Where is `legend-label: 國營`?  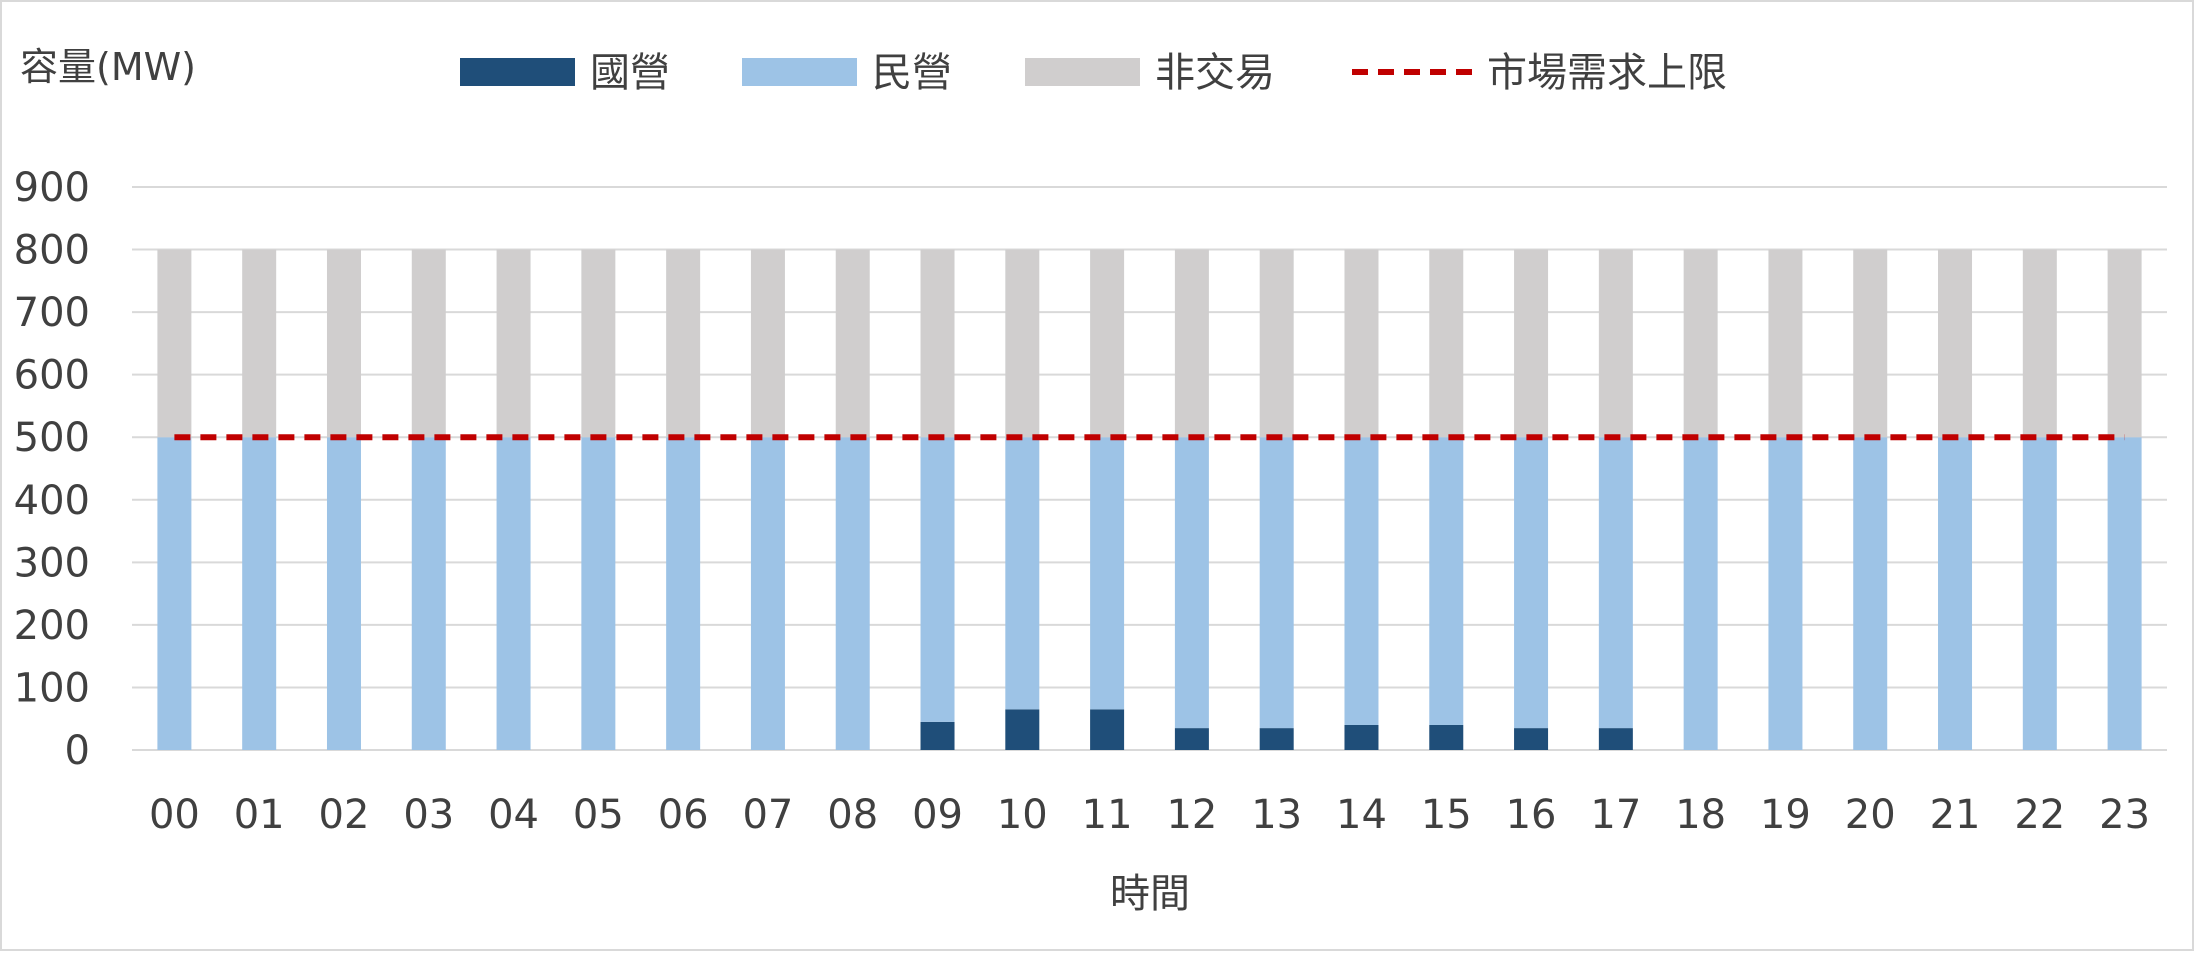
legend-label: 國營 is located at coordinates (630, 73).